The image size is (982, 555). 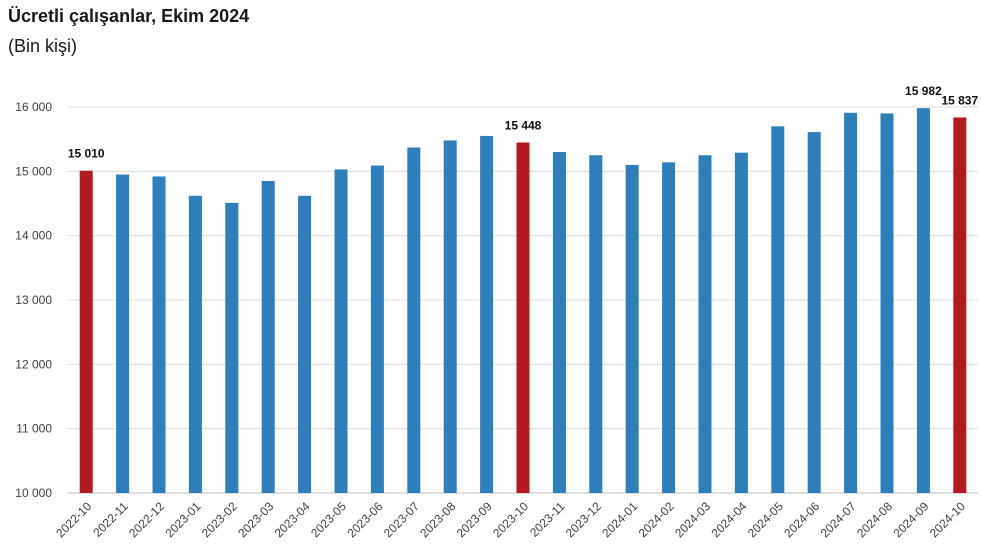 What do you see at coordinates (86, 154) in the screenshot?
I see `data-label-2022-10: 15 010` at bounding box center [86, 154].